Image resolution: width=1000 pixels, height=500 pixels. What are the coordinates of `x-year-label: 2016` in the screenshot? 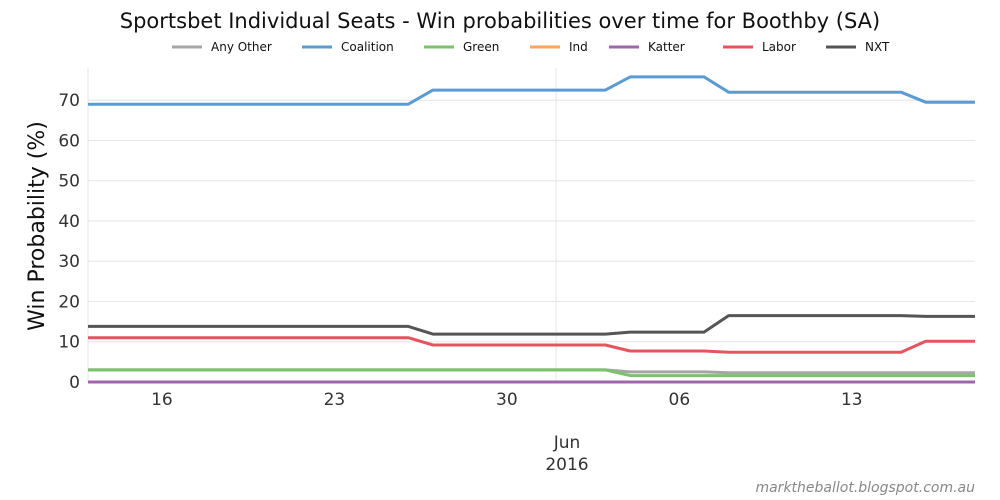 It's located at (566, 465).